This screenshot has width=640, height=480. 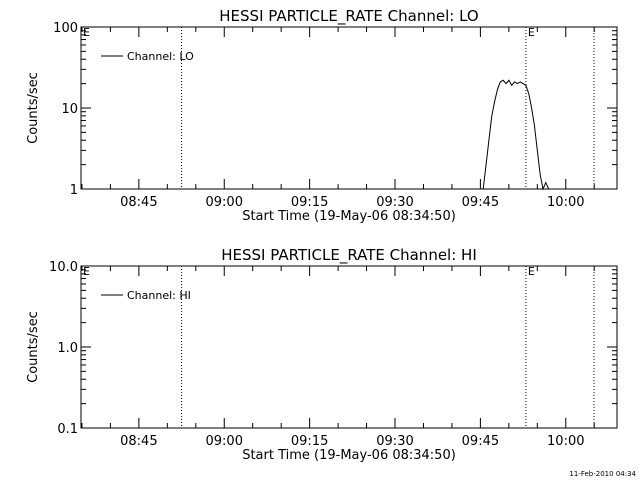 What do you see at coordinates (74, 190) in the screenshot?
I see `y-tick-label: 1` at bounding box center [74, 190].